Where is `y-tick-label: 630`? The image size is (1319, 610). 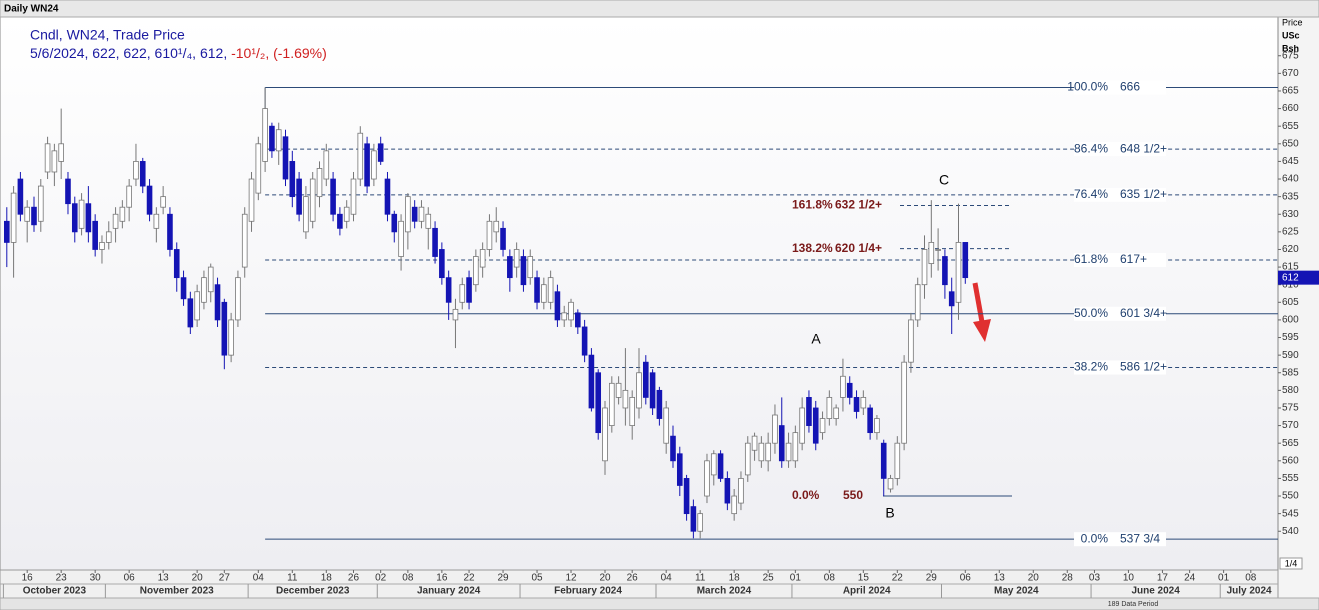
y-tick-label: 630 is located at coordinates (1290, 214).